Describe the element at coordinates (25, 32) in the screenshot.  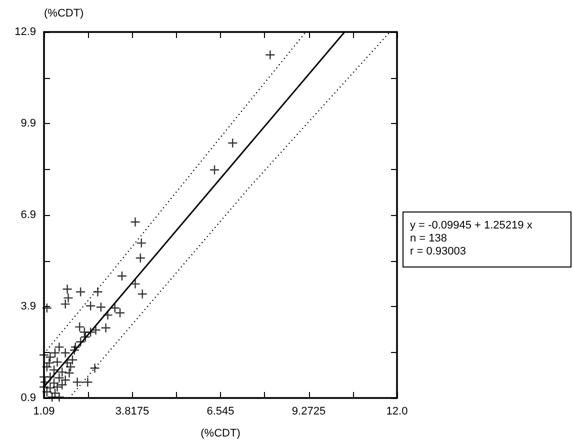
I see `y-tick-label: 12.9` at that location.